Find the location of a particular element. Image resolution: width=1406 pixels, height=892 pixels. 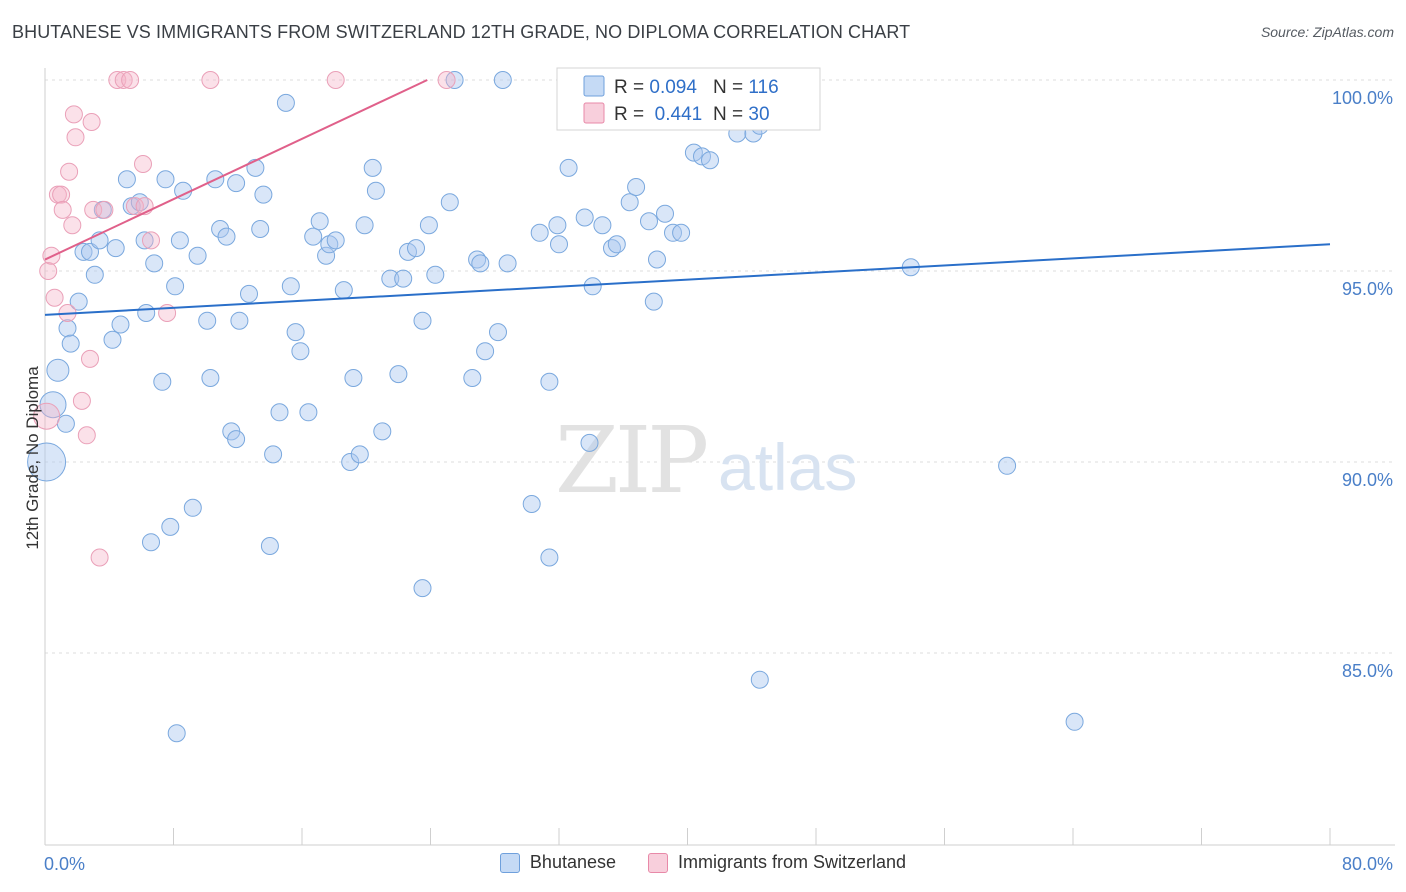

stats-legend: R = 0.094 N = 116 R = 0.441 N = 30 is located at coordinates (688, 99).